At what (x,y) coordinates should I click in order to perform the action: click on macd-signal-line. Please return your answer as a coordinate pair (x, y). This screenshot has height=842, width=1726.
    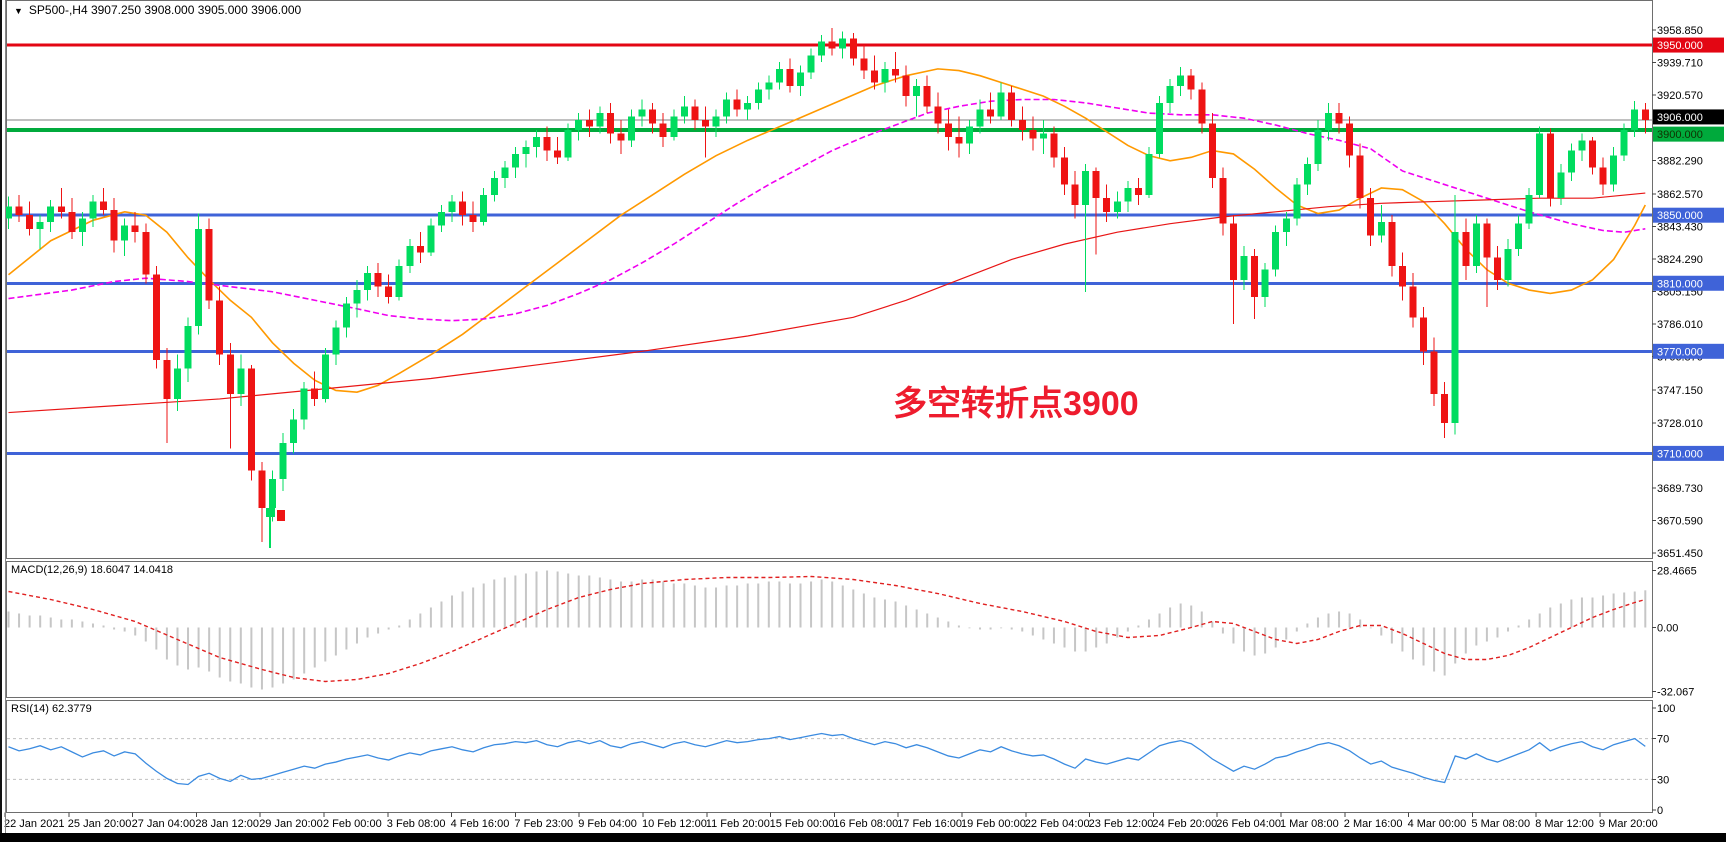
    Looking at the image, I should click on (827, 629).